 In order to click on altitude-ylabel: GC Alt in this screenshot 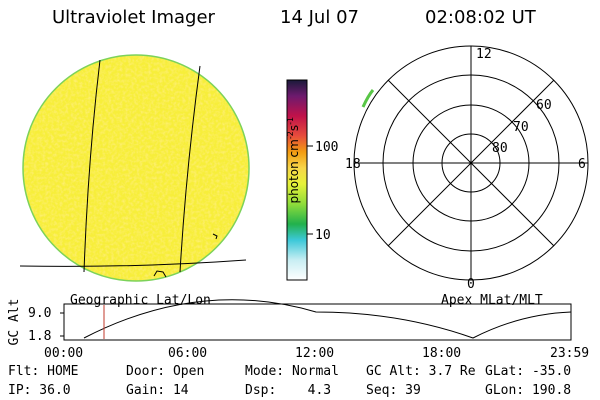, I will do `click(14, 322)`.